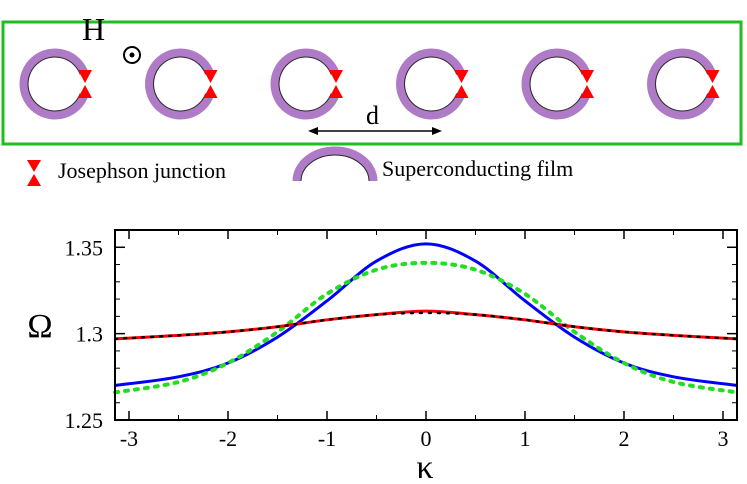 This screenshot has width=747, height=484. I want to click on superconducting-film-icon-edge, so click(335, 168).